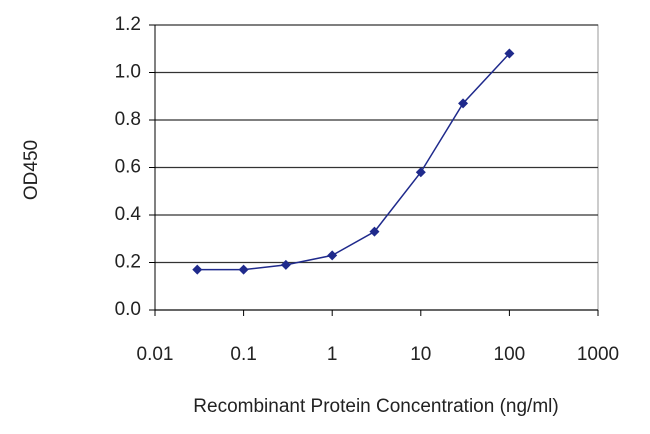 This screenshot has width=650, height=434. I want to click on x-tick-label: 0.1, so click(243, 354).